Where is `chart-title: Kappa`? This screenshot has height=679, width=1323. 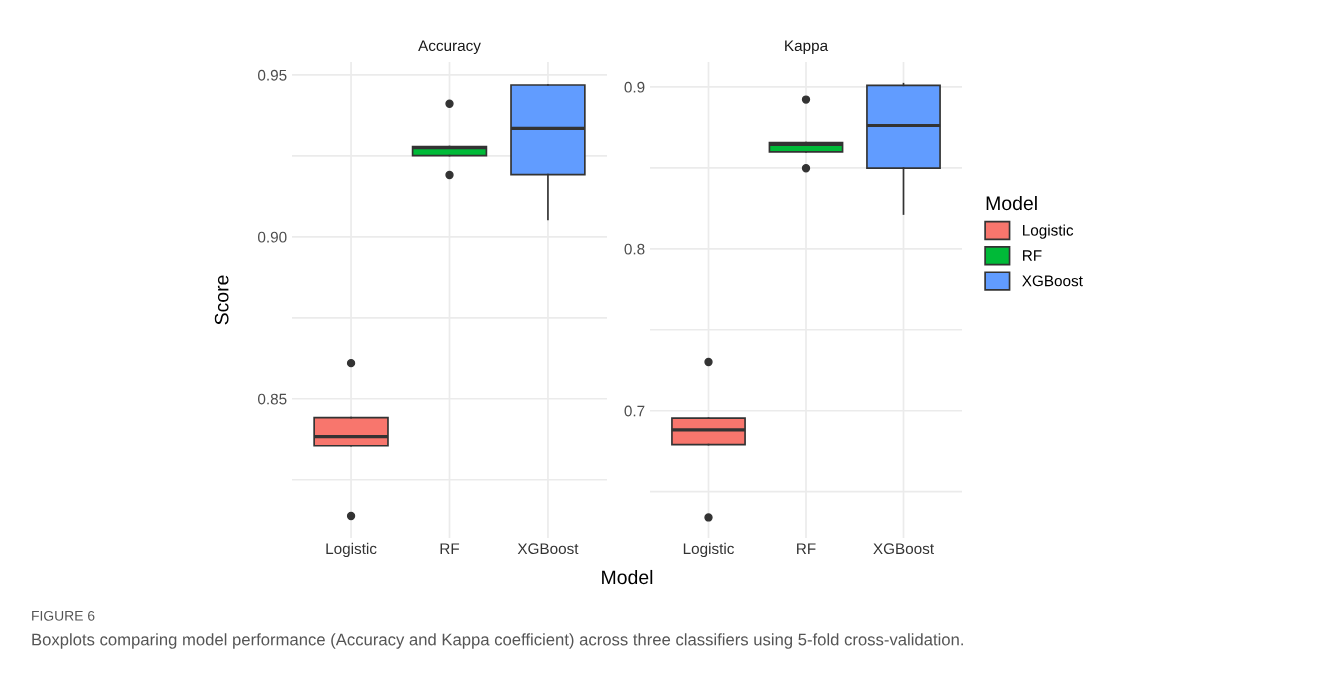 chart-title: Kappa is located at coordinates (807, 47).